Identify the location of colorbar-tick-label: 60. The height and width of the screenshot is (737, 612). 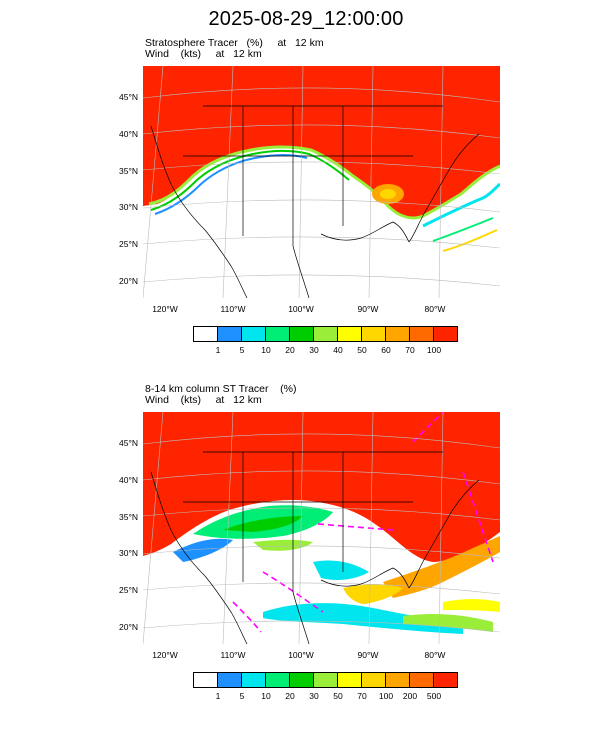
(386, 350).